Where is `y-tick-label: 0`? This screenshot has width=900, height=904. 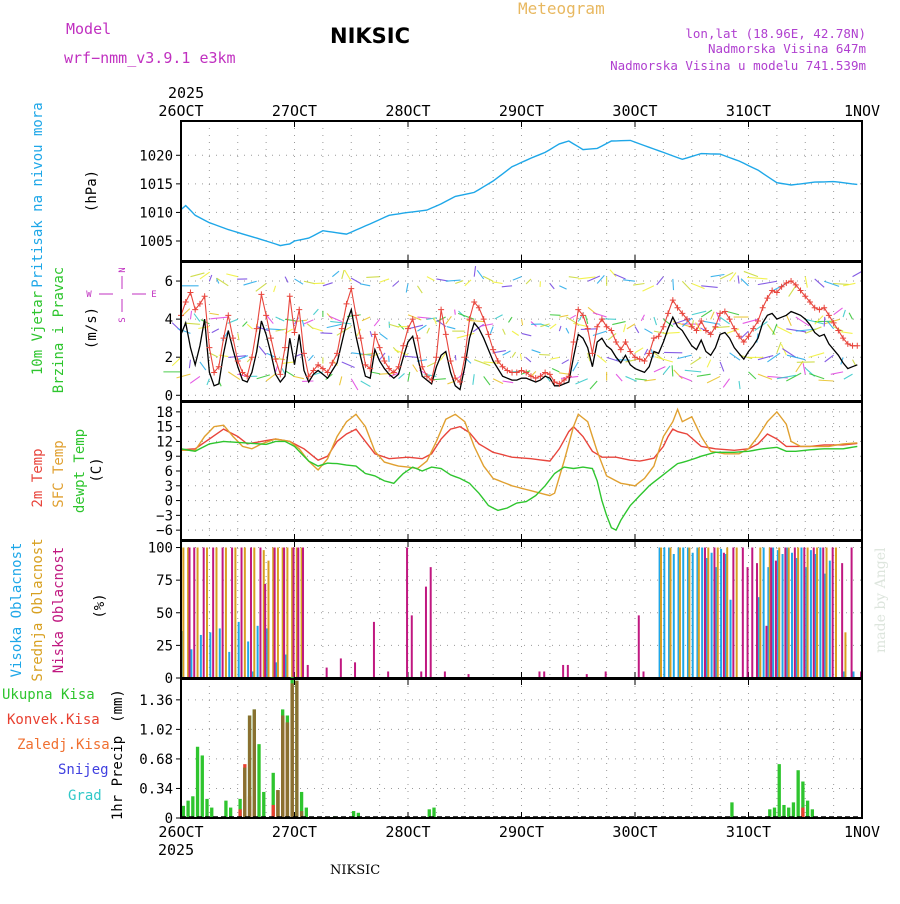 y-tick-label: 0 is located at coordinates (169, 502).